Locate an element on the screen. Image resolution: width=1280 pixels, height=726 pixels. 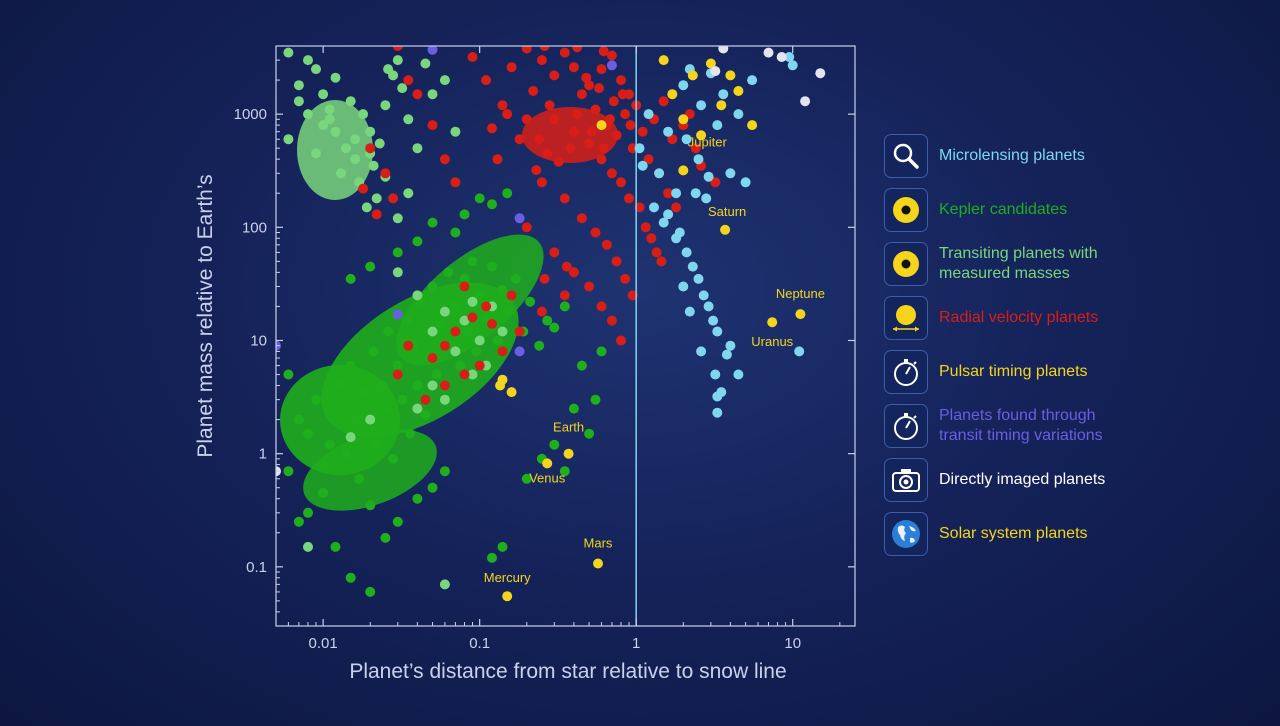
star-planet-icon is located at coordinates (906, 210).